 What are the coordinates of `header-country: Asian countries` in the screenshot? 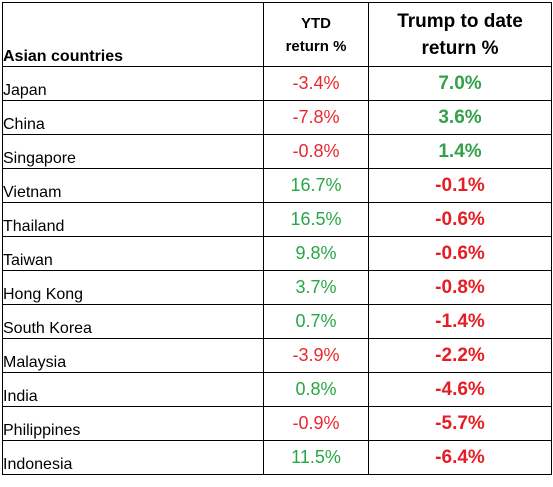 It's located at (133, 34).